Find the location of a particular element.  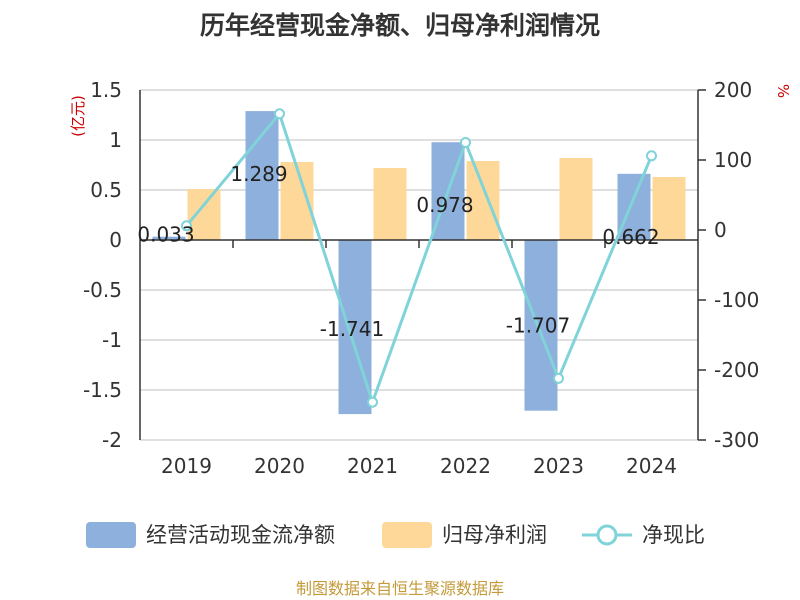

left-tick-label: 0 is located at coordinates (115, 240).